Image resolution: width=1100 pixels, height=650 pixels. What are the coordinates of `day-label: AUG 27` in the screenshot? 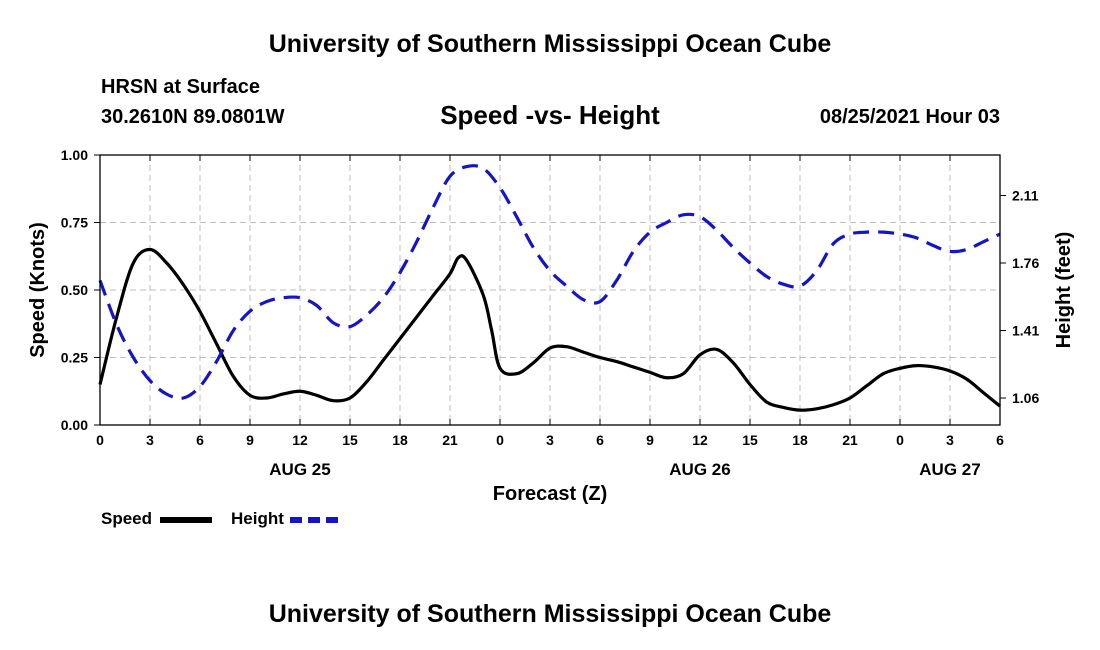 It's located at (949, 469).